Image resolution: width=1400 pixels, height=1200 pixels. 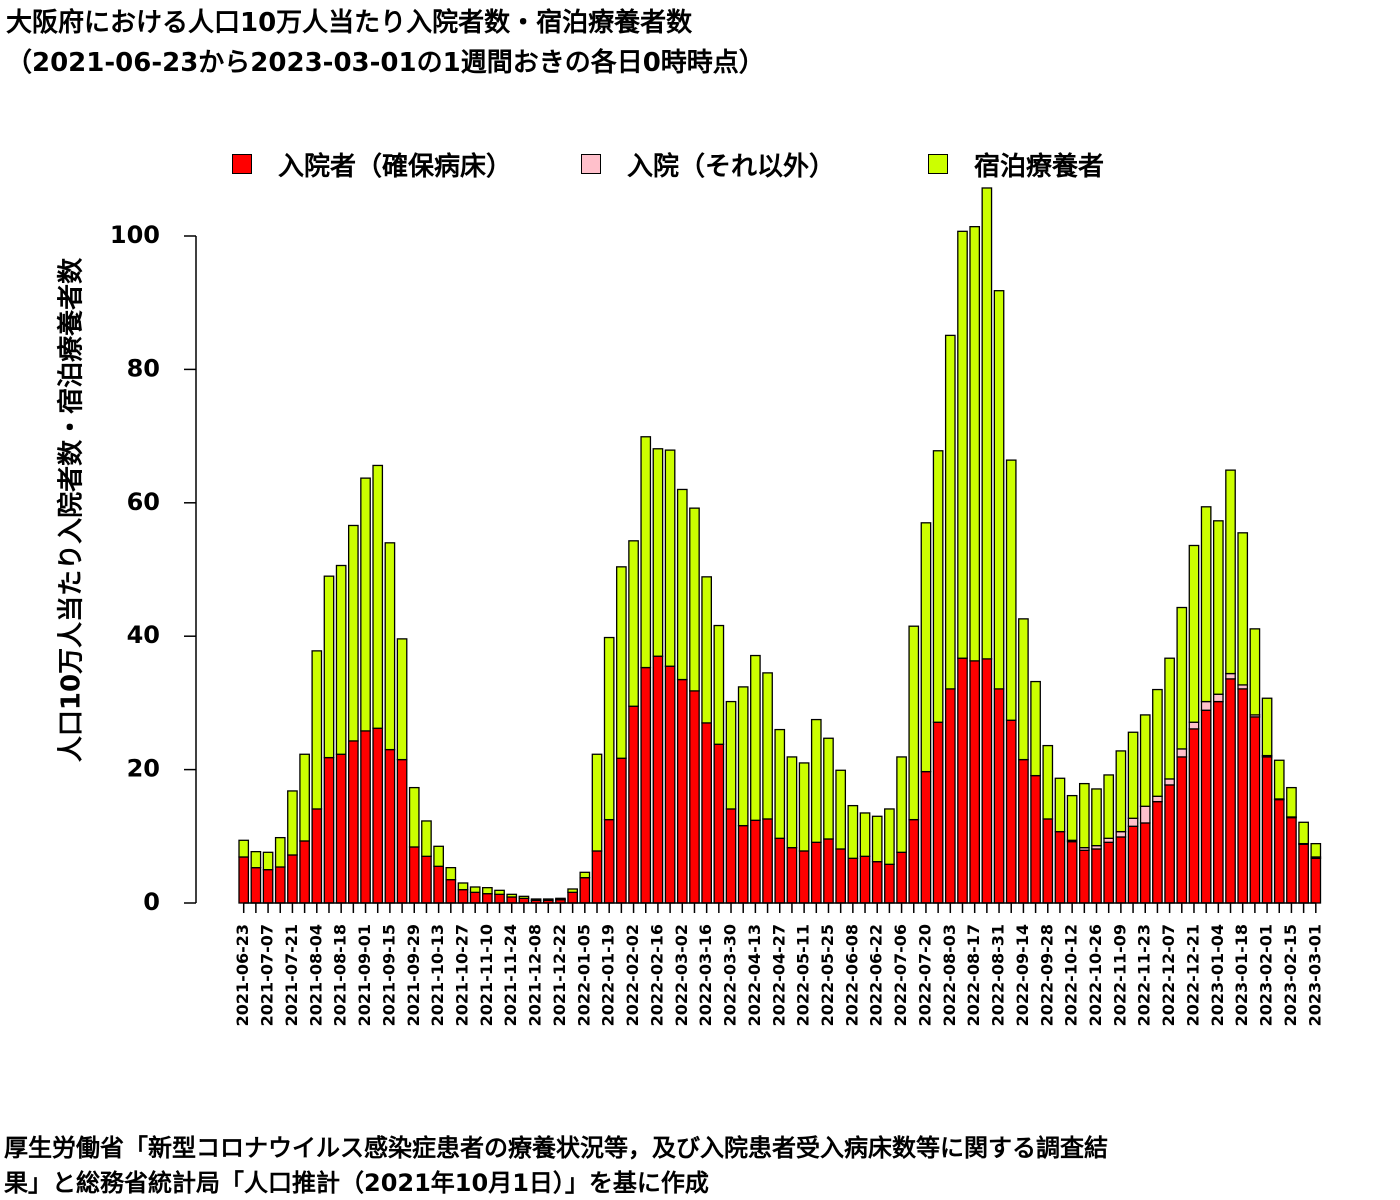 I want to click on x-tick-label: 2021-07-07, so click(x=267, y=975).